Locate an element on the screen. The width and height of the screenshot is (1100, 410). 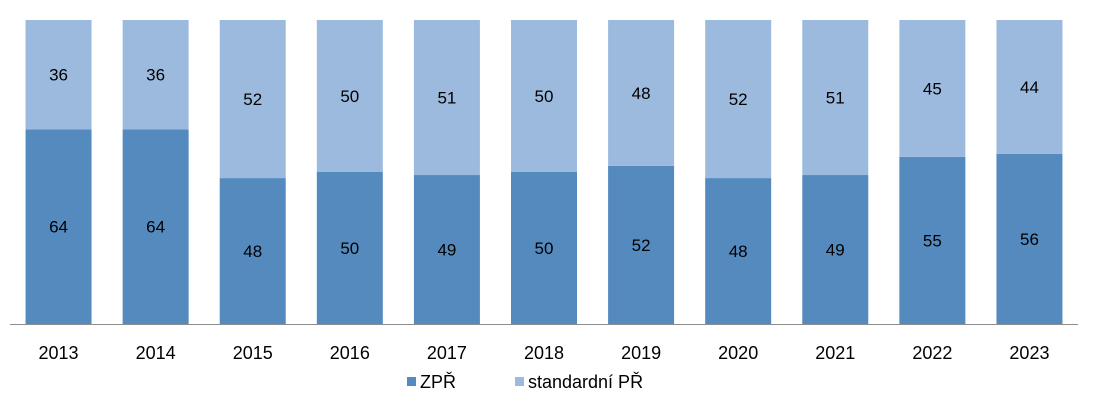
data-label-zpr-2017: 49 is located at coordinates (446, 250).